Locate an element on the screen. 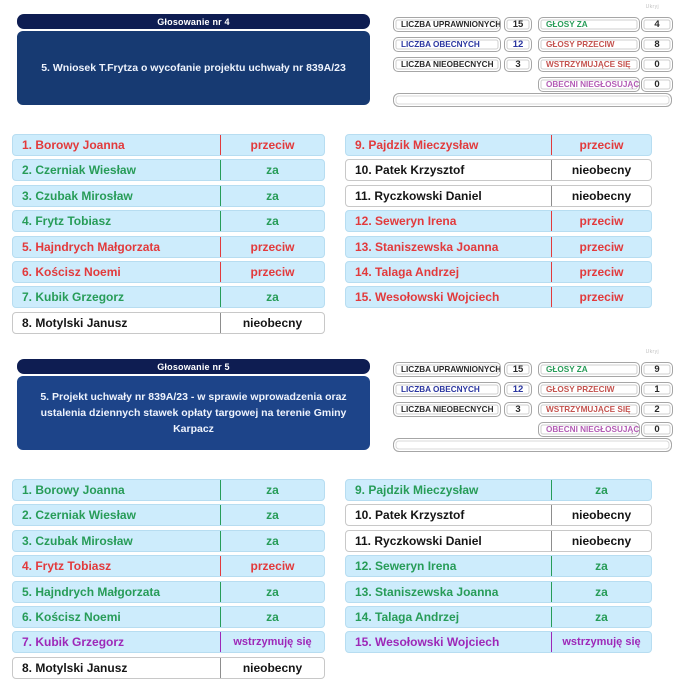  voter-row: 12. Seweryn Irena za is located at coordinates (498, 566).